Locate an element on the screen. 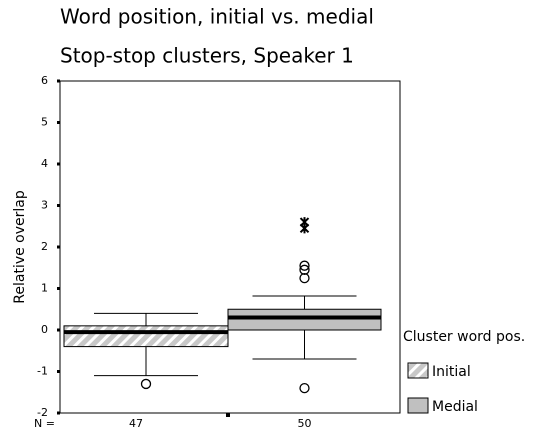  y-tick-label: -1 is located at coordinates (42, 371).